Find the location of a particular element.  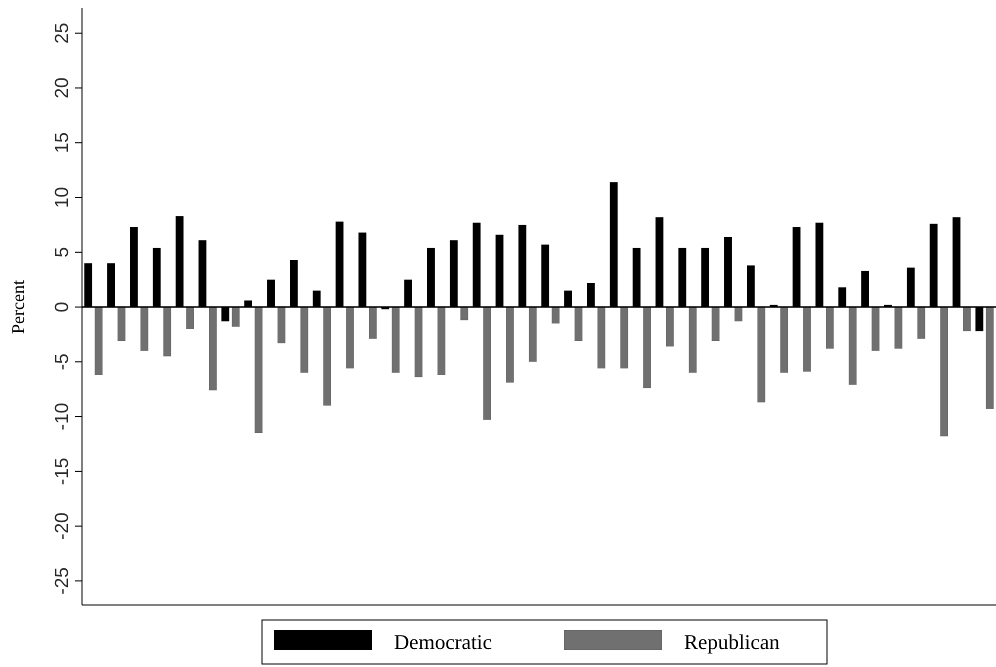

y-tick-label: -15 is located at coordinates (62, 472).